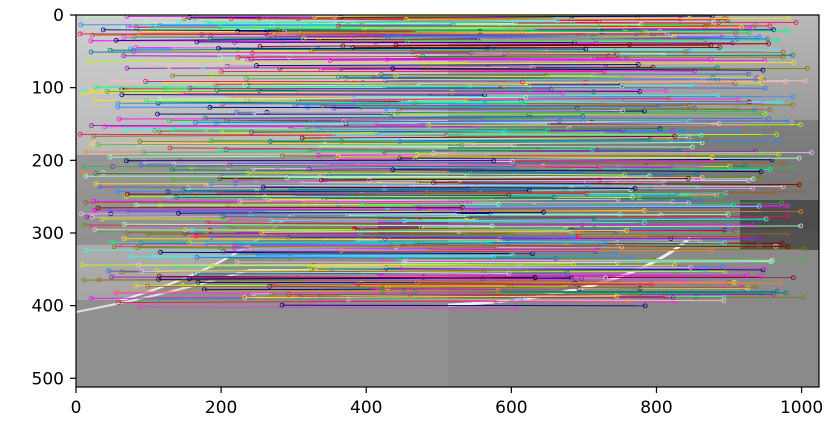 The height and width of the screenshot is (436, 840). What do you see at coordinates (76, 408) in the screenshot?
I see `x-tick-label: 0` at bounding box center [76, 408].